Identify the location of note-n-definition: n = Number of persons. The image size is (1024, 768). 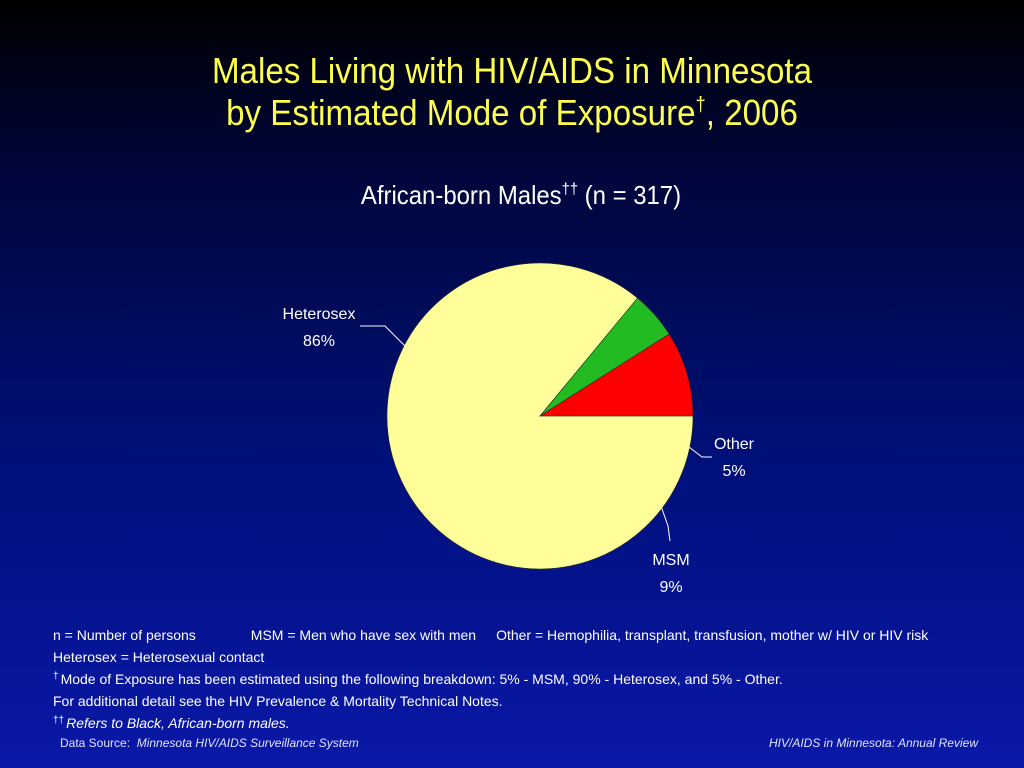
(124, 635).